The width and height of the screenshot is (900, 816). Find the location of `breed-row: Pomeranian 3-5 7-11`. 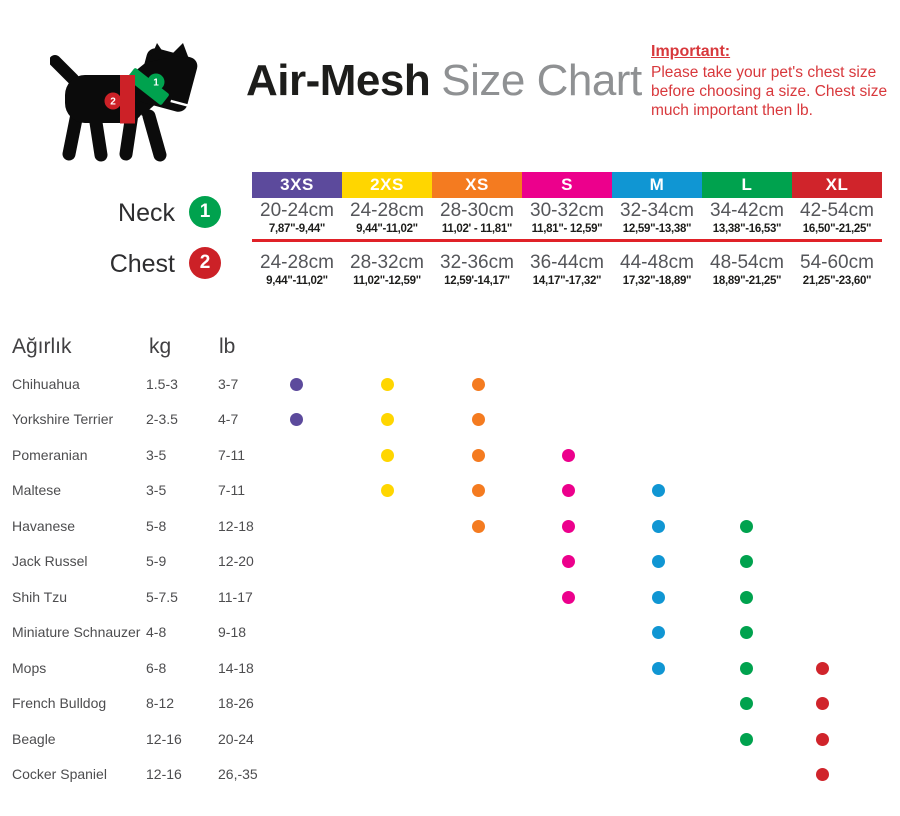

breed-row: Pomeranian 3-5 7-11 is located at coordinates (450, 455).